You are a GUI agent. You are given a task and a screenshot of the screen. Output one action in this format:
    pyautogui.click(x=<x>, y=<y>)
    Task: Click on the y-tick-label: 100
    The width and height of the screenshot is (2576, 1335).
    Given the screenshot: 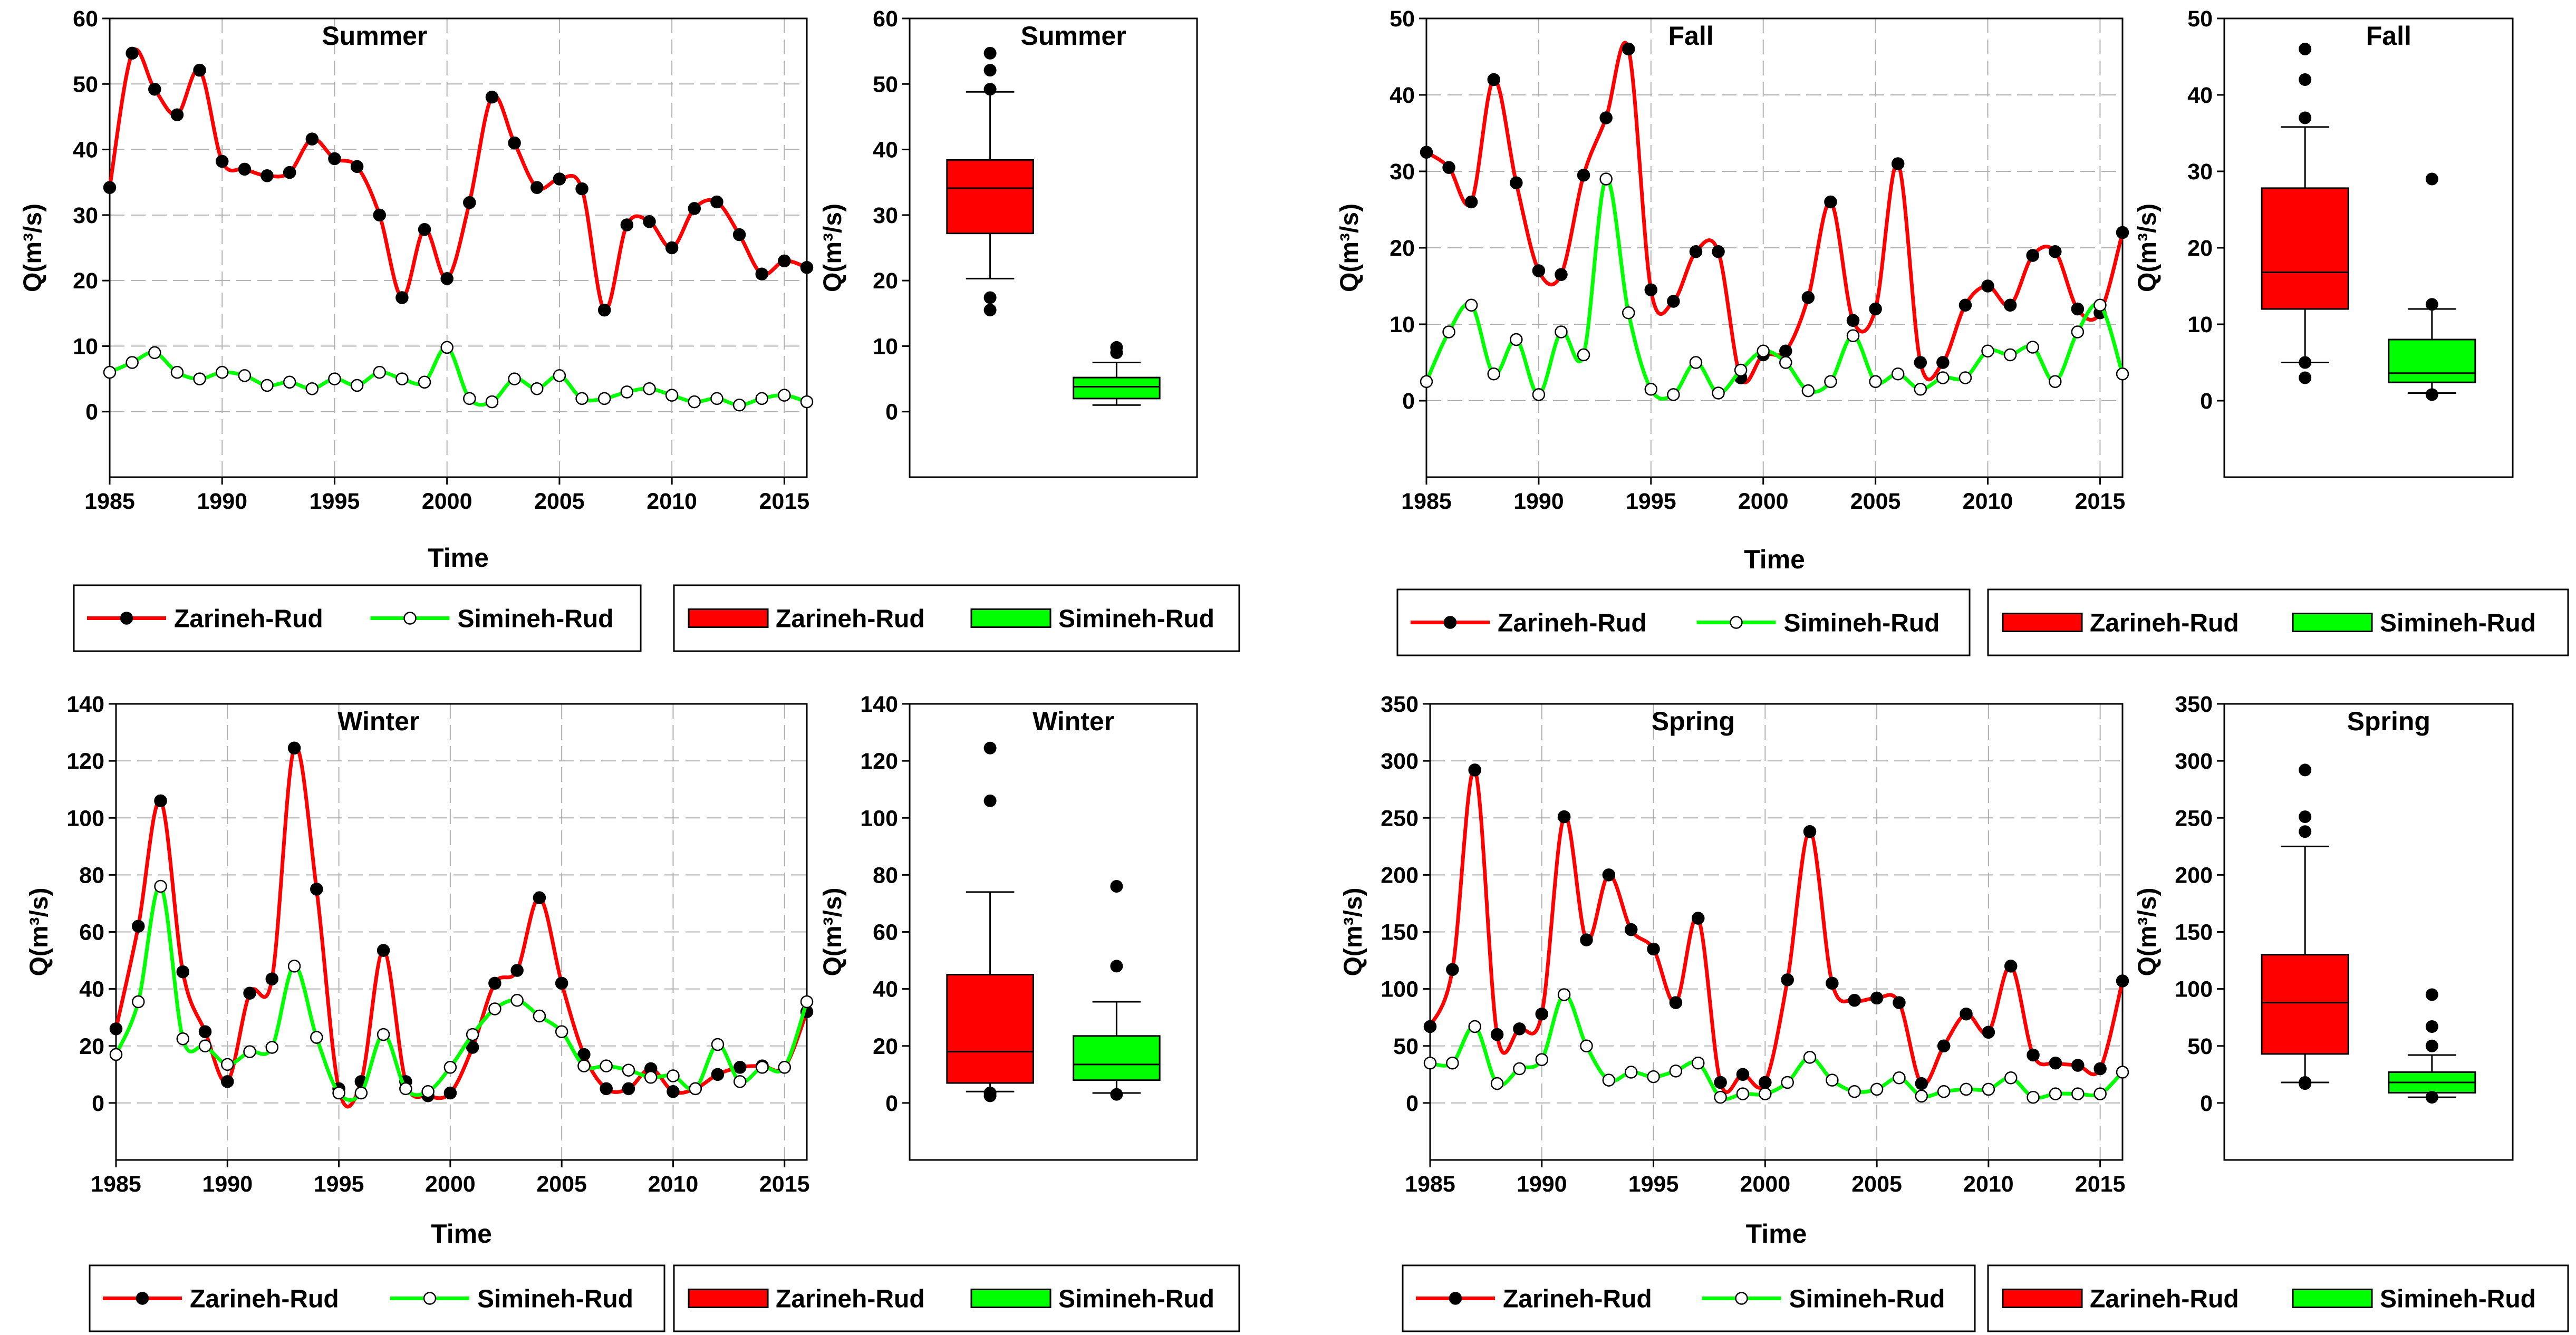 What is the action you would take?
    pyautogui.click(x=1400, y=990)
    